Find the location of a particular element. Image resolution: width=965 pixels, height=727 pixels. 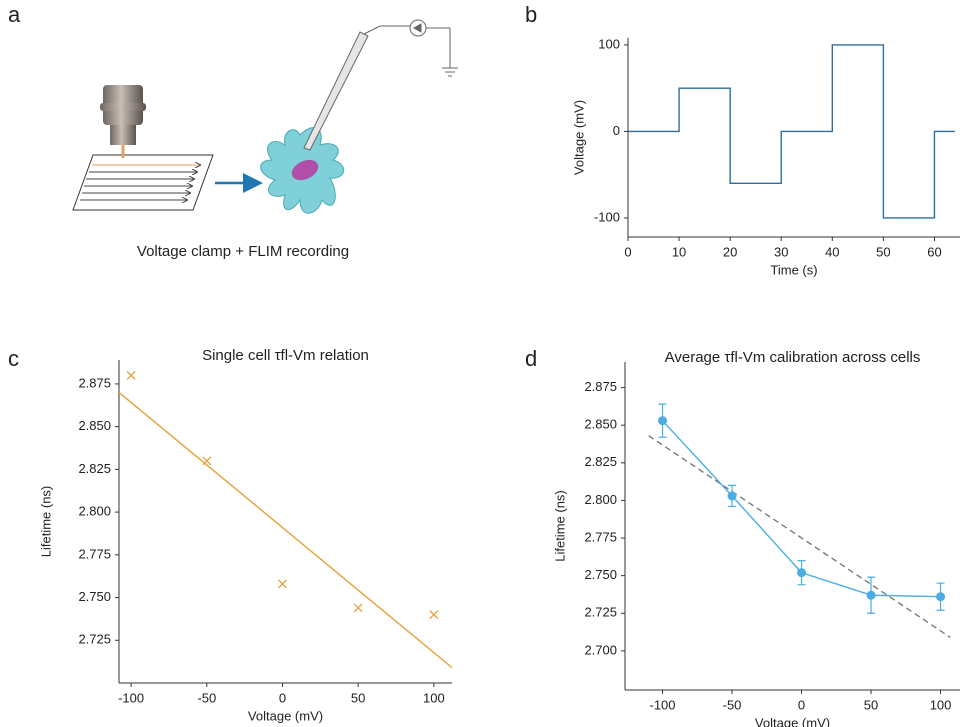

diagram-caption: Voltage clamp + FLIM recording is located at coordinates (243, 251).